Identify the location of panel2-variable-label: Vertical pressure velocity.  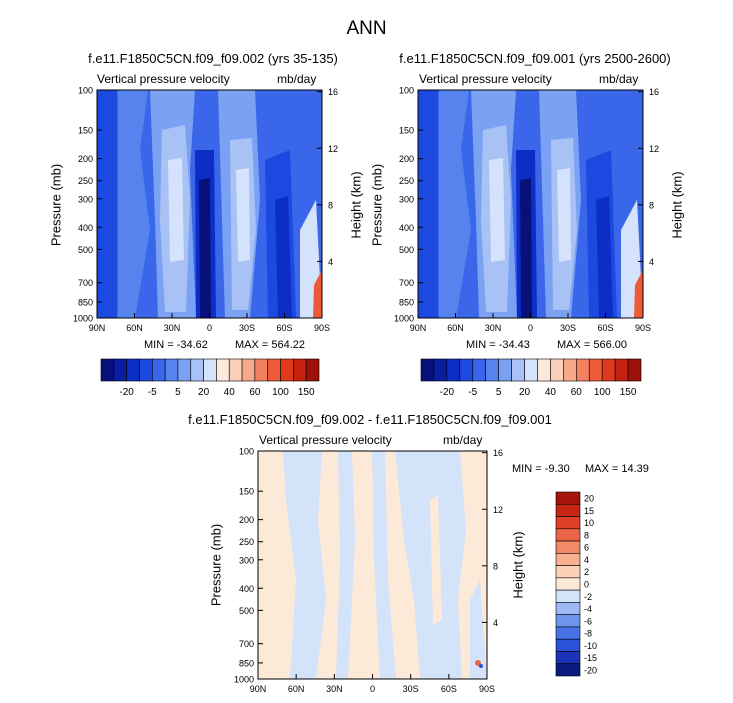
(485, 79).